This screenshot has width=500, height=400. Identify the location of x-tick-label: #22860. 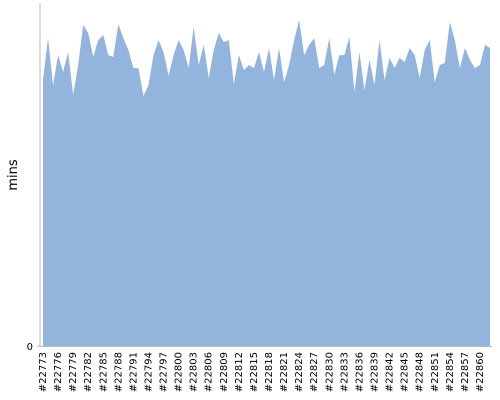
(480, 372).